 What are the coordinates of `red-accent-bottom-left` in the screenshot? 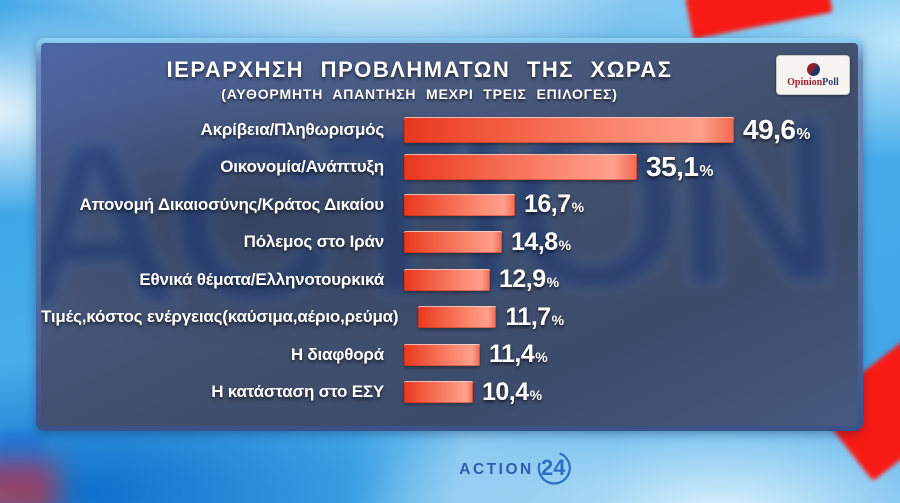 It's located at (29, 482).